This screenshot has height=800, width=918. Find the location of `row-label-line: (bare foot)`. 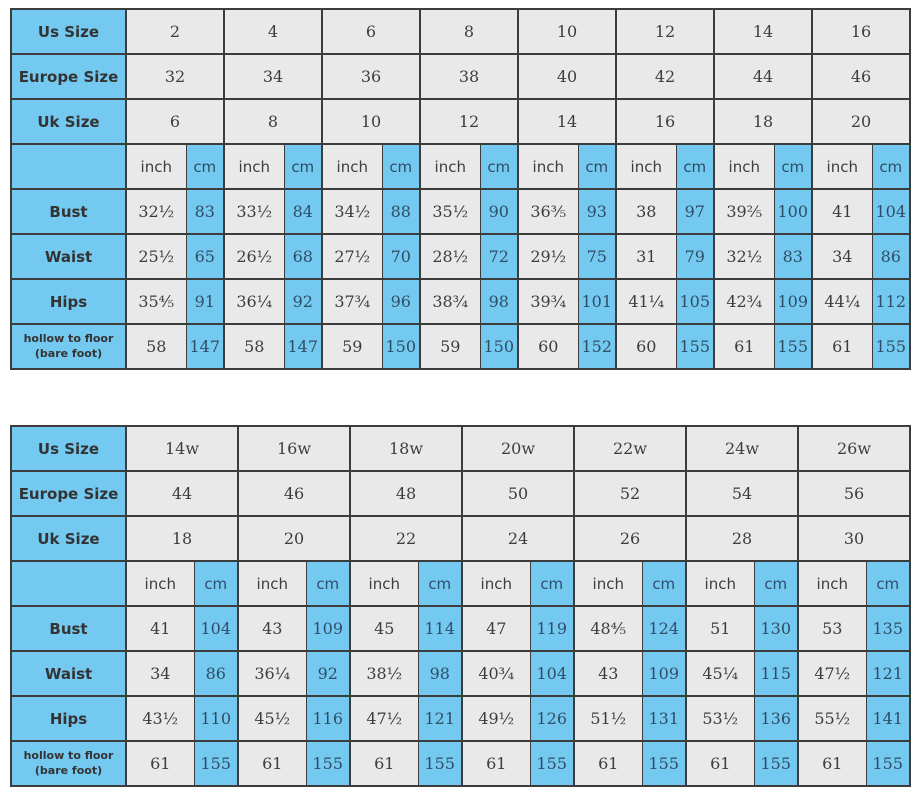

row-label-line: (bare foot) is located at coordinates (68, 353).